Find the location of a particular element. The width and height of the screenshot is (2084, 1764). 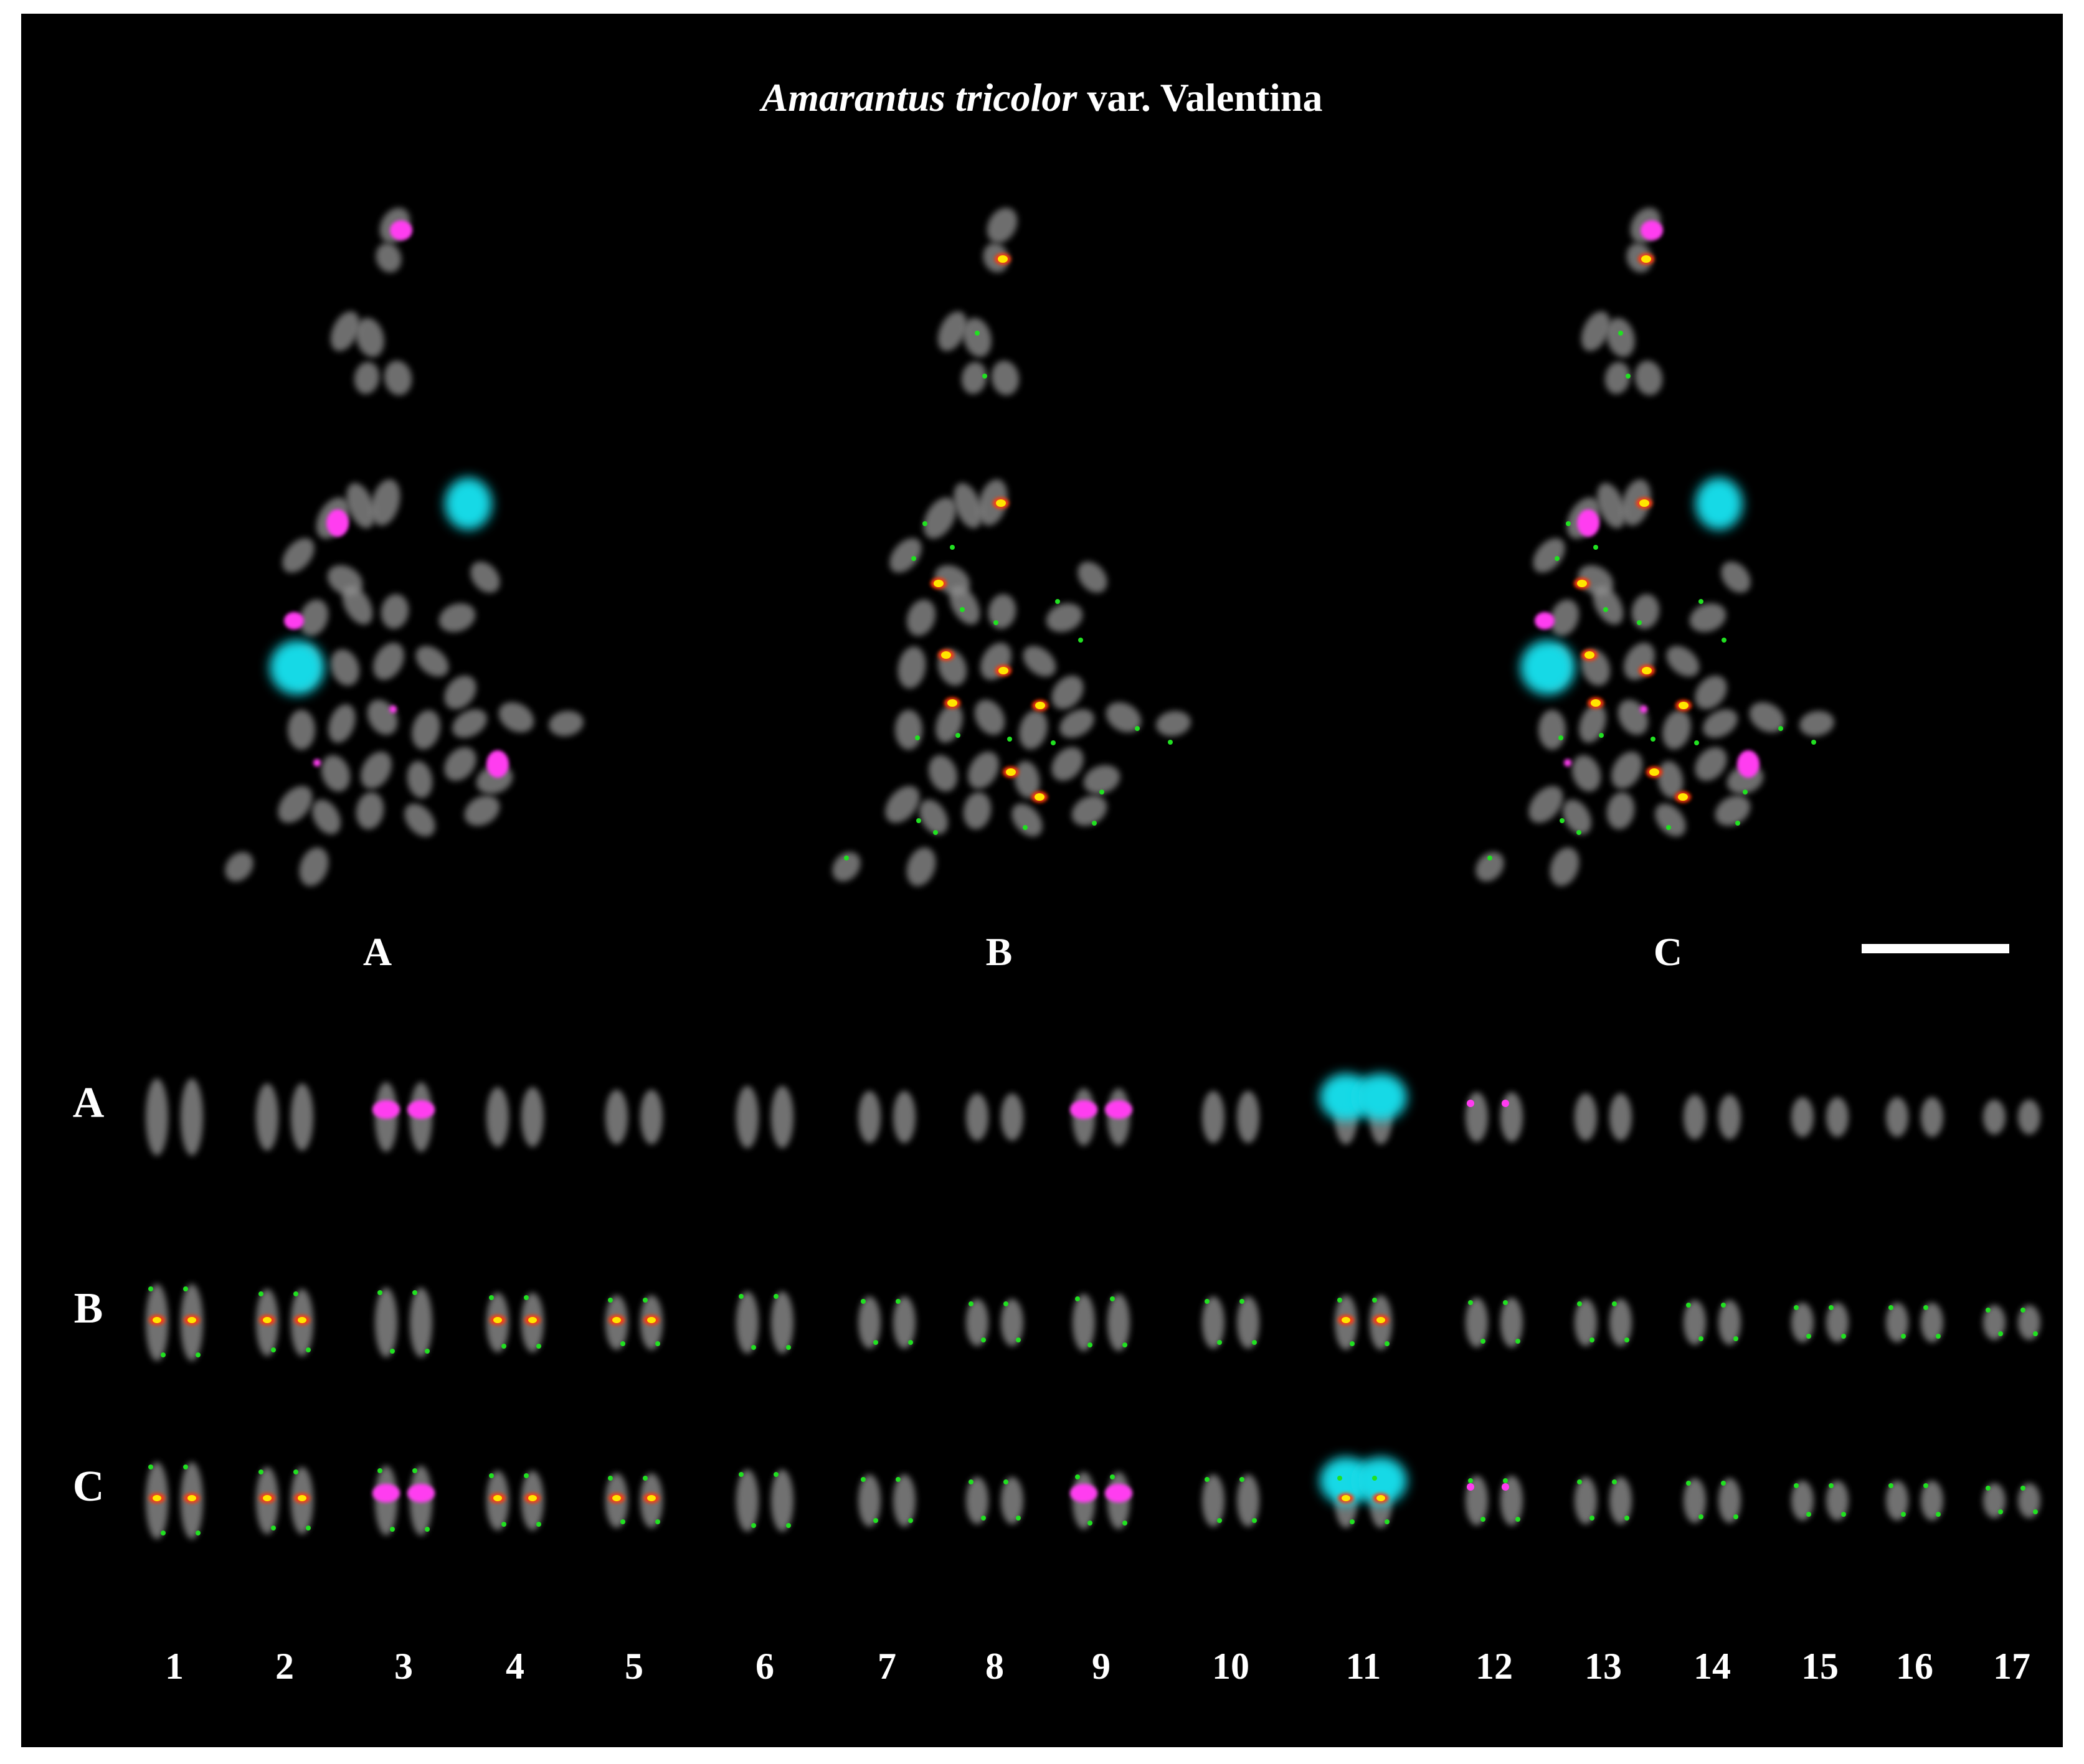

chromosome-number: 14 is located at coordinates (1712, 1667).